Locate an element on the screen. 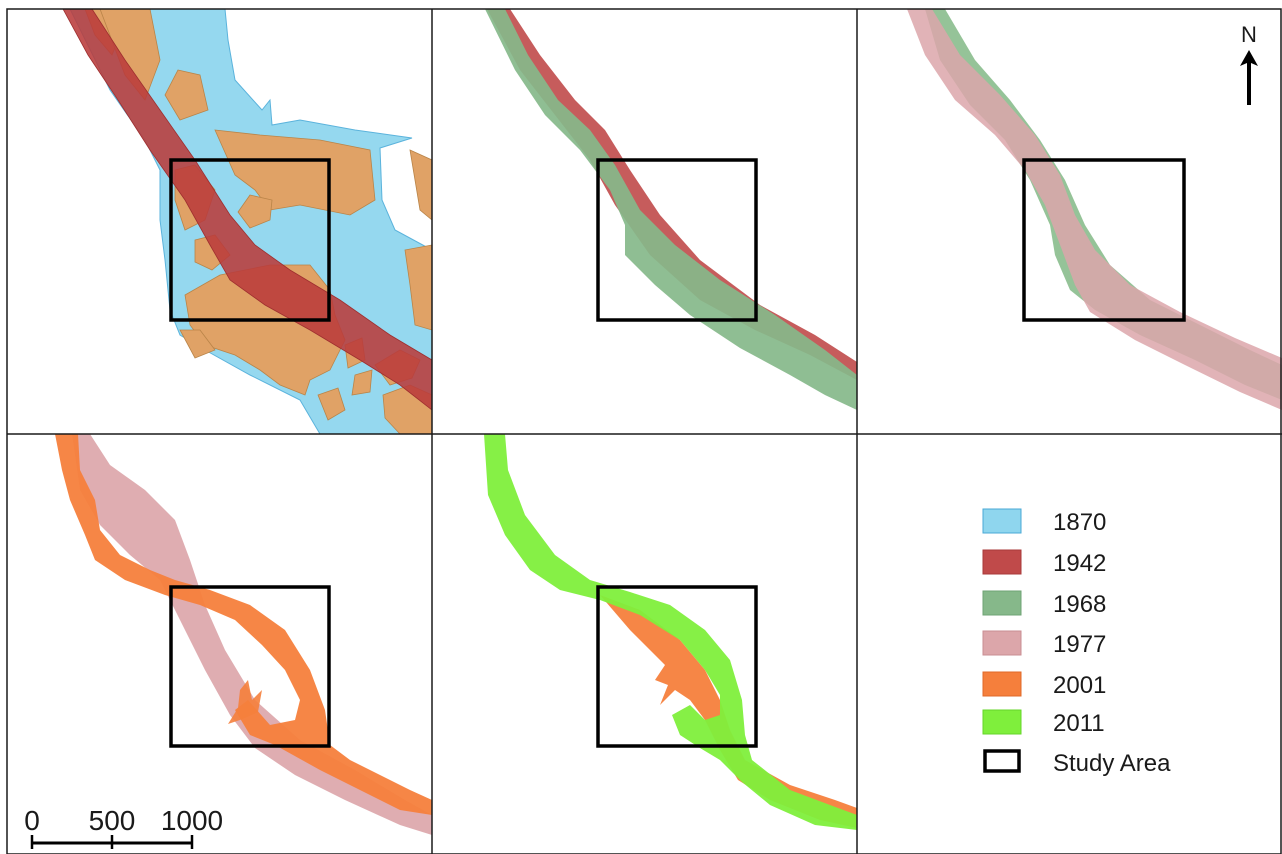 The height and width of the screenshot is (854, 1282). legend-swatch-2001 is located at coordinates (1002, 684).